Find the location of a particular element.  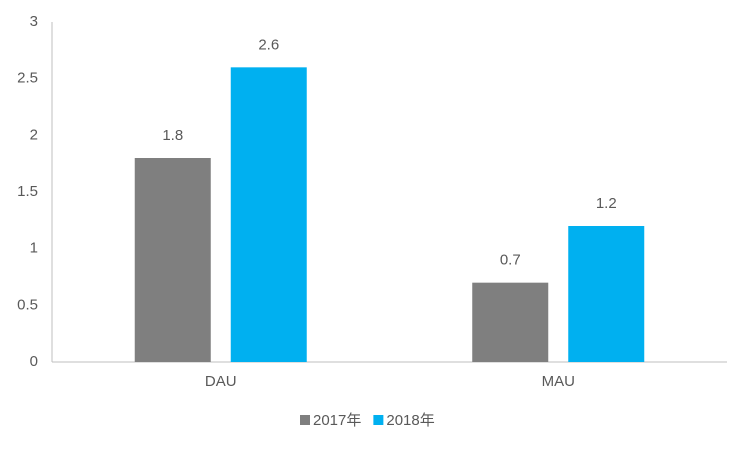

value-label: 1.2 is located at coordinates (606, 203).